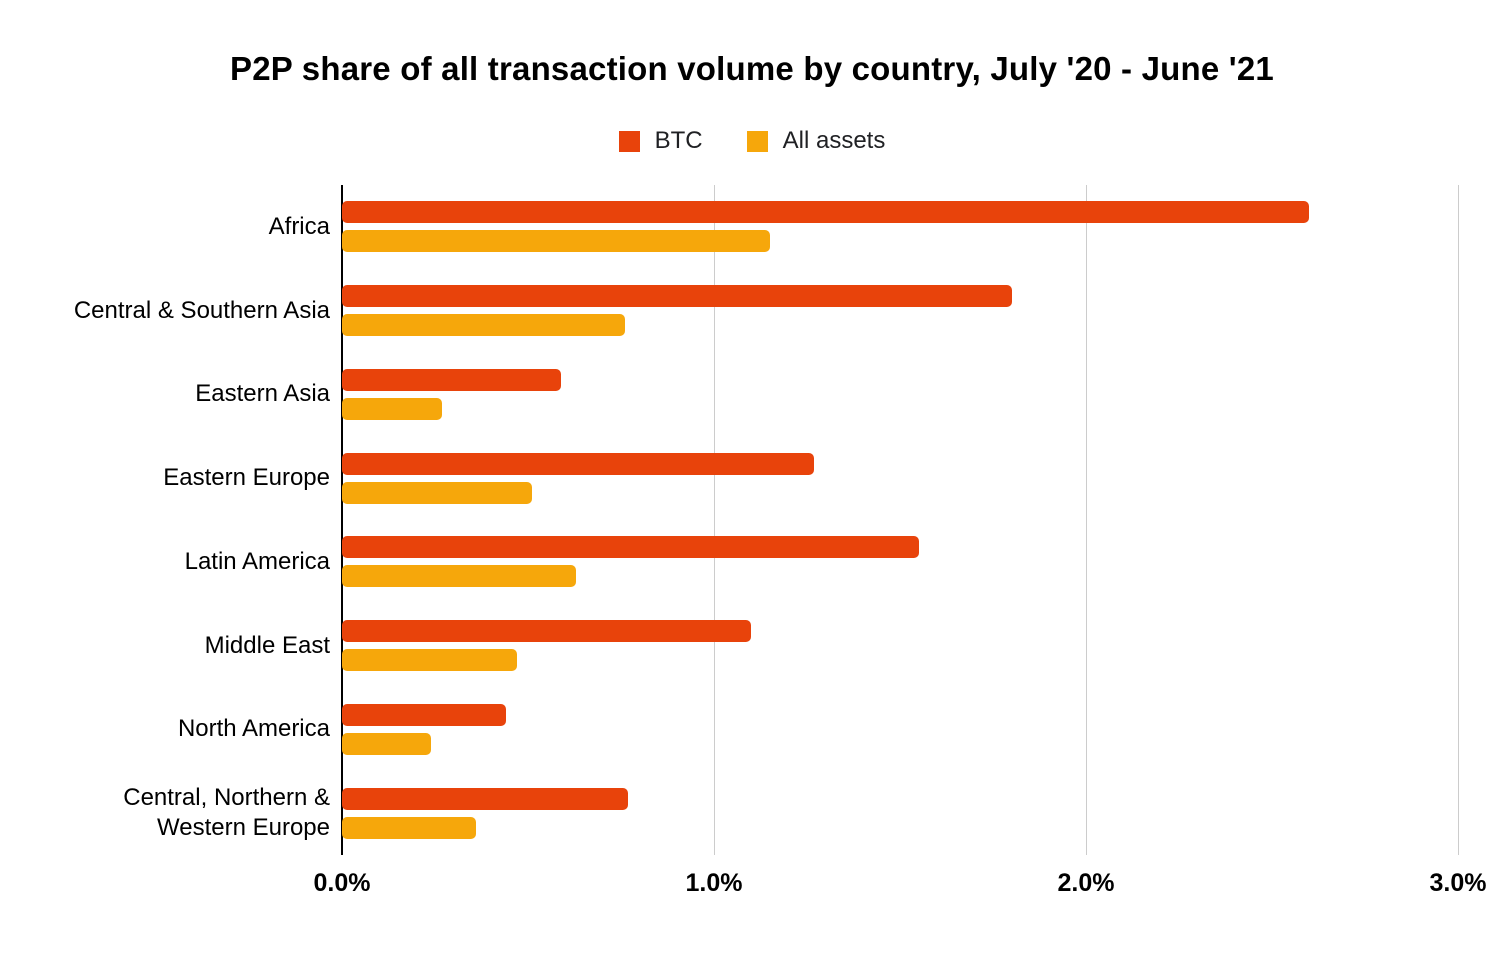 The height and width of the screenshot is (954, 1504). What do you see at coordinates (547, 631) in the screenshot?
I see `bar-btc-middle-east` at bounding box center [547, 631].